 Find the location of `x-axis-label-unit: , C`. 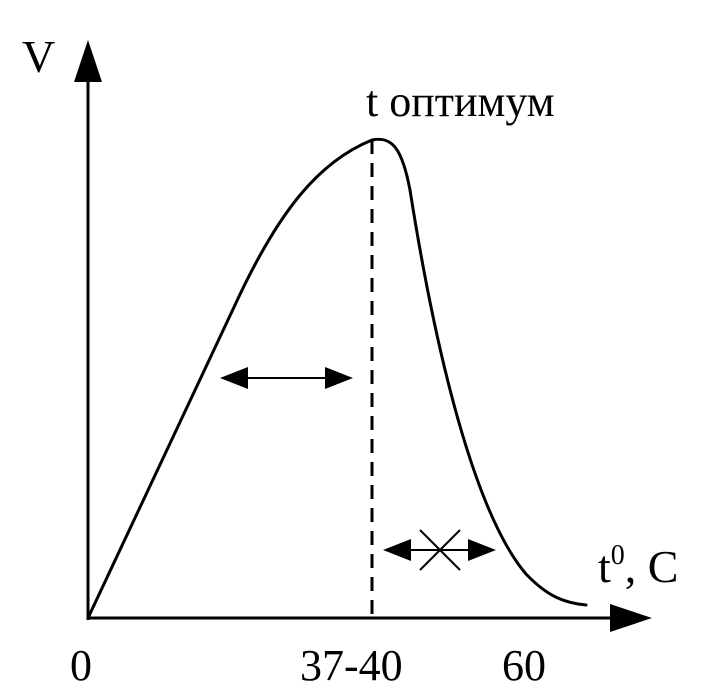

x-axis-label-unit: , C is located at coordinates (652, 566).